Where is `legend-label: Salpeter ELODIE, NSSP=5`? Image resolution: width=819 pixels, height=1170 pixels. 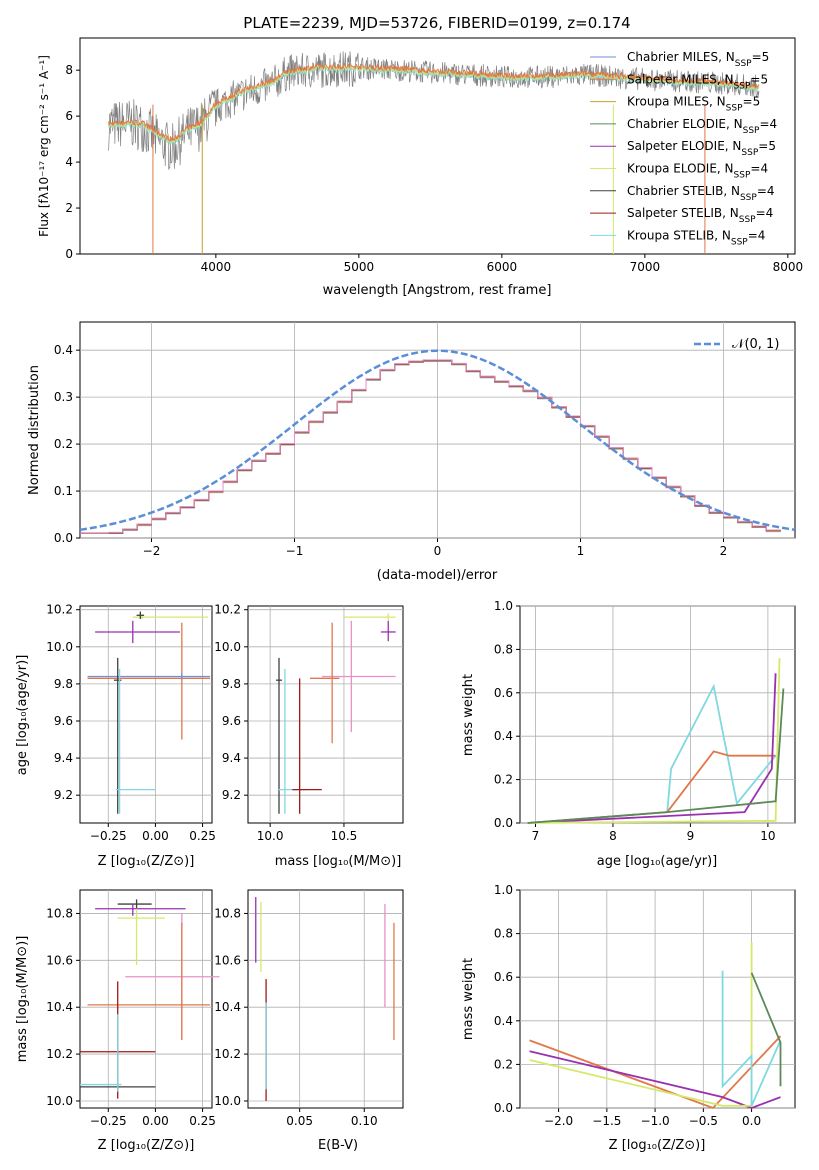
legend-label: Salpeter ELODIE, NSSP=5 is located at coordinates (701, 148).